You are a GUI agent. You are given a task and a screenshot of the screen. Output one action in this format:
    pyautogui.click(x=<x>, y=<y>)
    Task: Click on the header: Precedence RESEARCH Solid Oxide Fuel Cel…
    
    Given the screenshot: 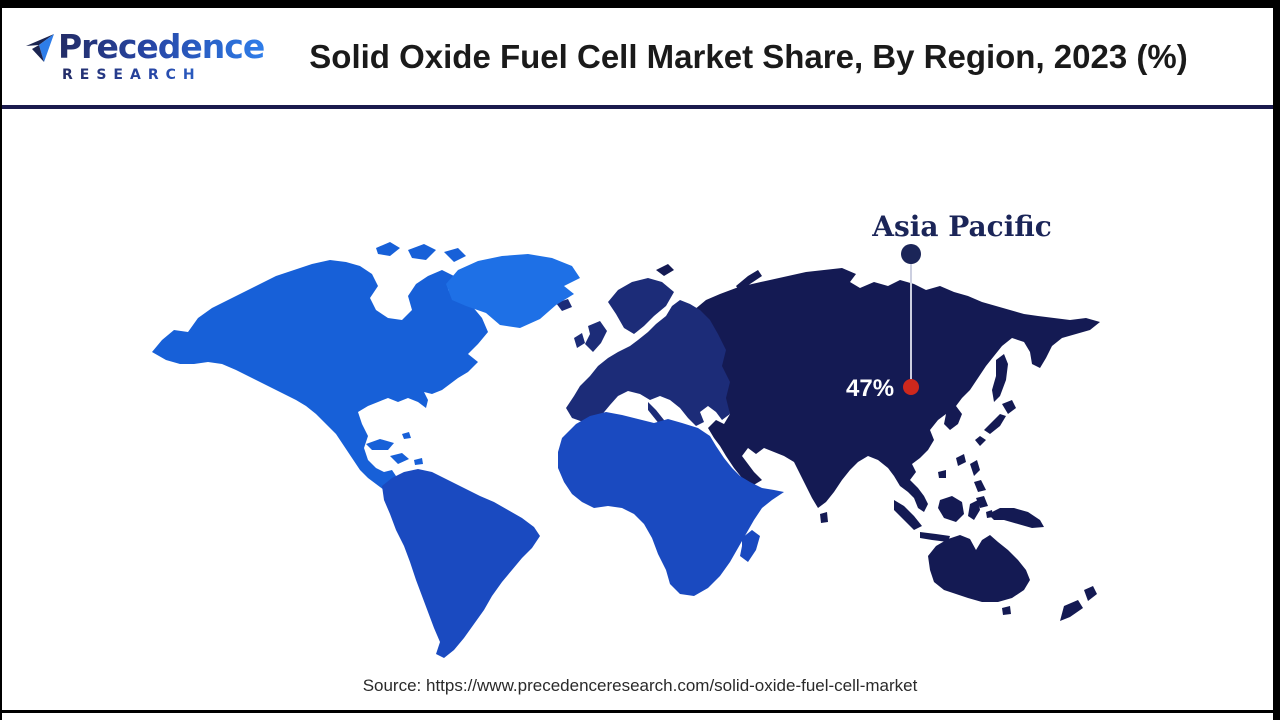 What is the action you would take?
    pyautogui.click(x=640, y=56)
    